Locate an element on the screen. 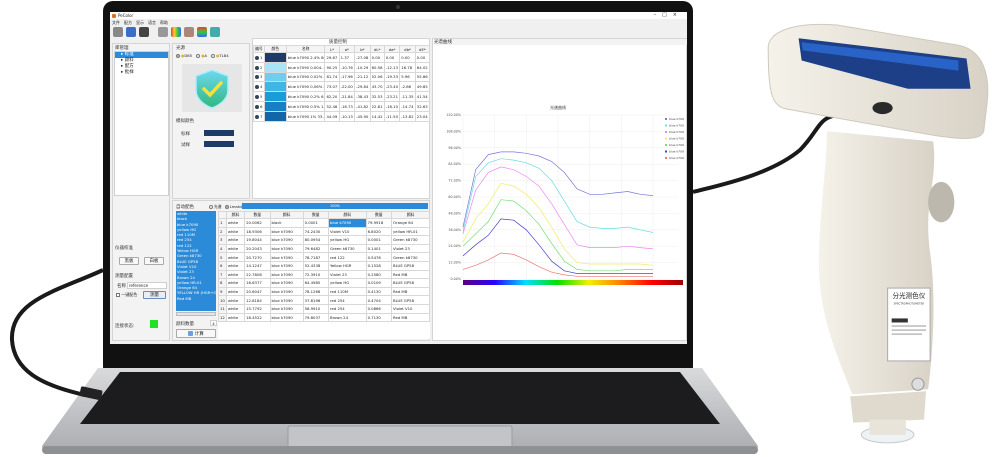  illuminant-label: A is located at coordinates (206, 55).